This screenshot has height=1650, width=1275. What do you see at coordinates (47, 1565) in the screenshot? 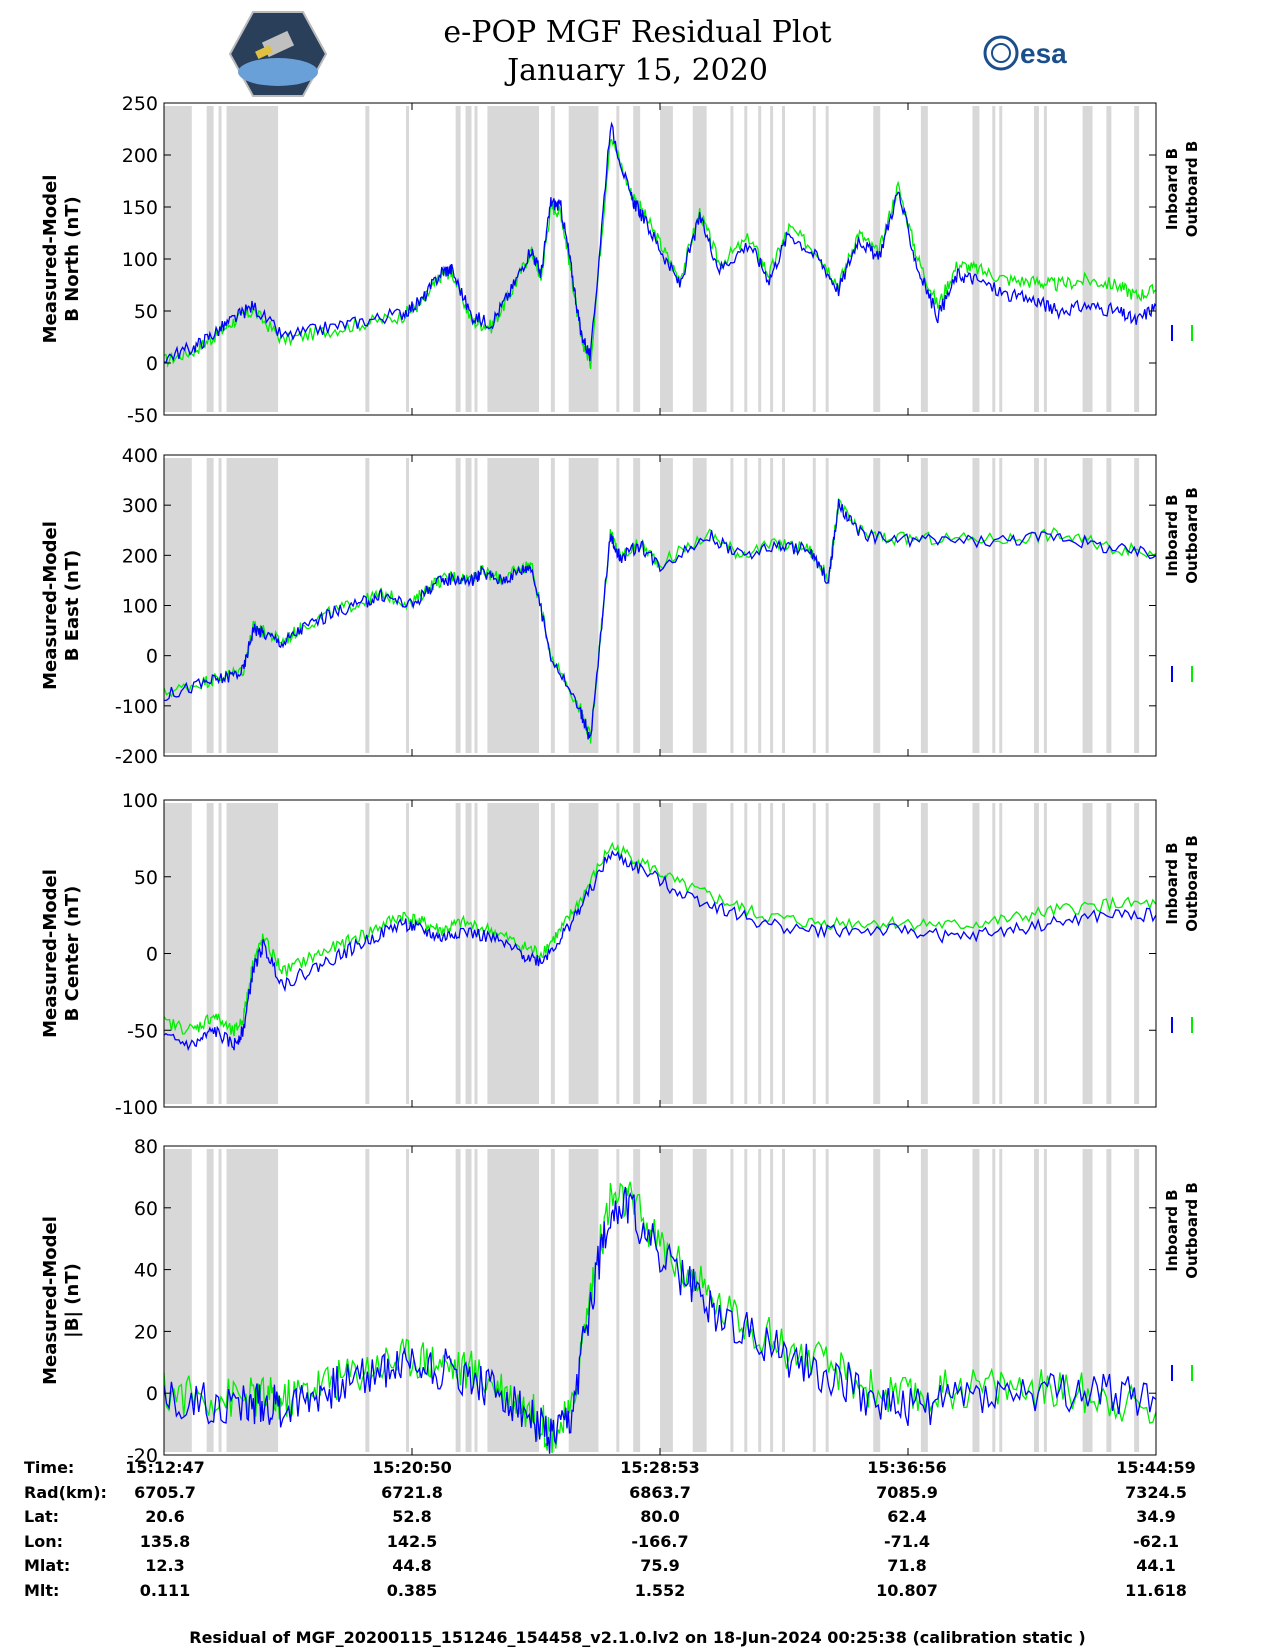
I see `ephemeris-row-label: Mlat:` at bounding box center [47, 1565].